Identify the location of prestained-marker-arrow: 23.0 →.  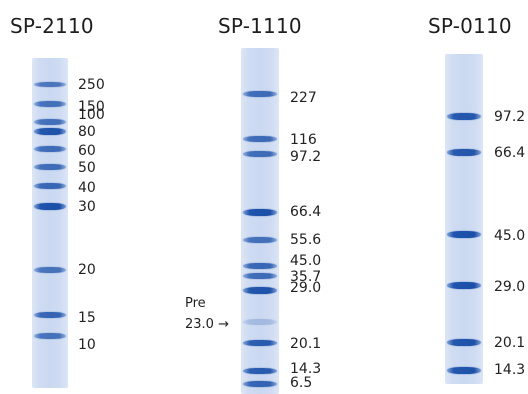
(207, 324).